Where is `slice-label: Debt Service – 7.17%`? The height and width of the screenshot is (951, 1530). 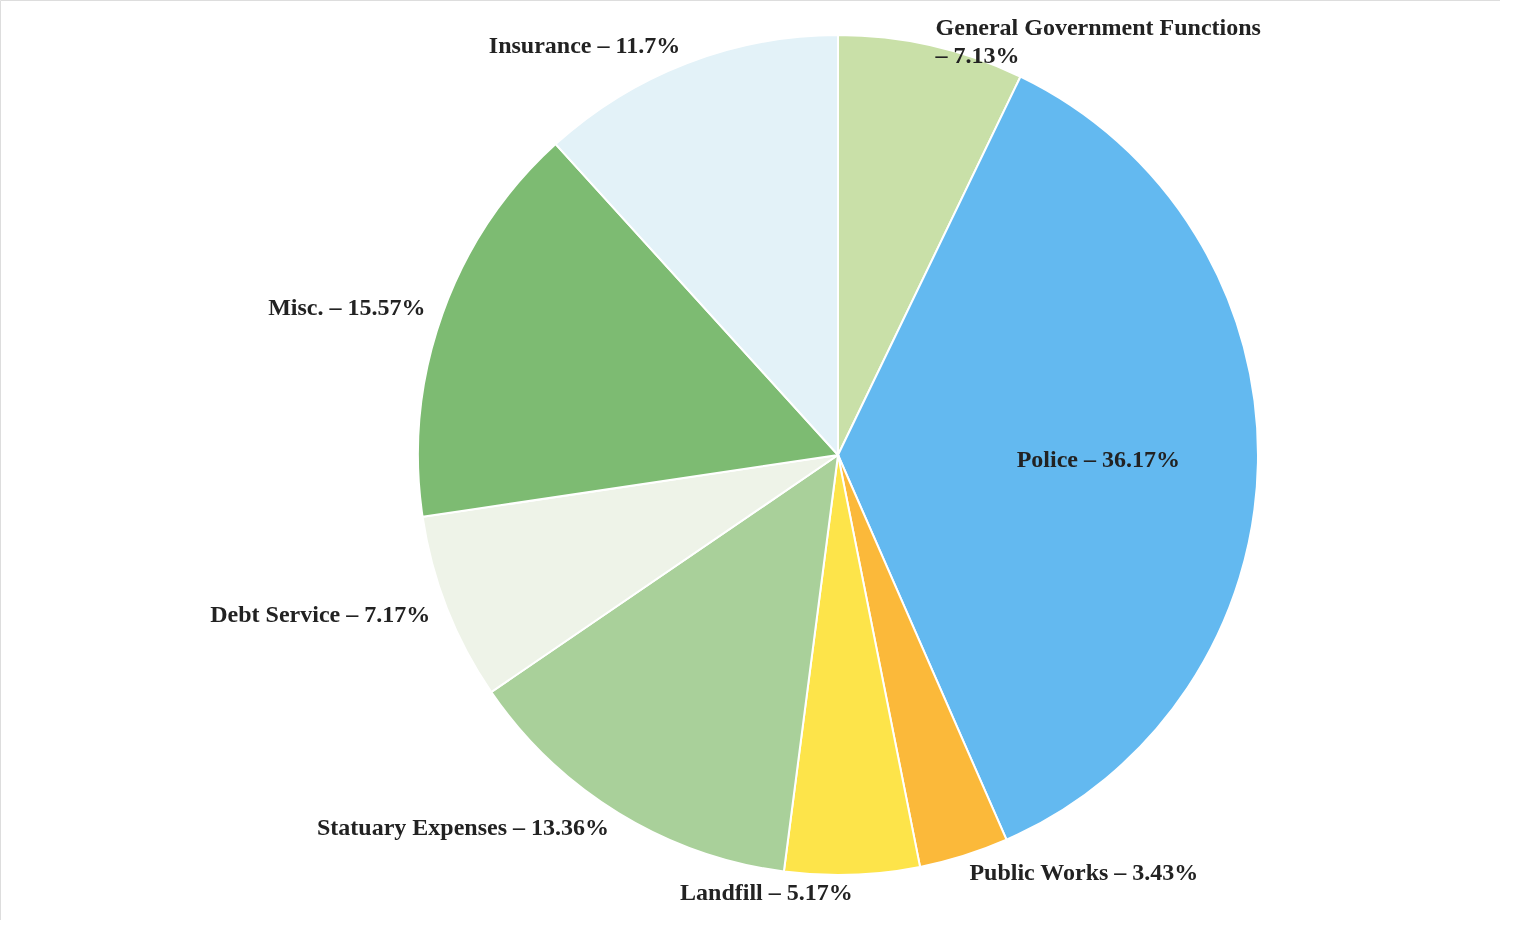 slice-label: Debt Service – 7.17% is located at coordinates (320, 613).